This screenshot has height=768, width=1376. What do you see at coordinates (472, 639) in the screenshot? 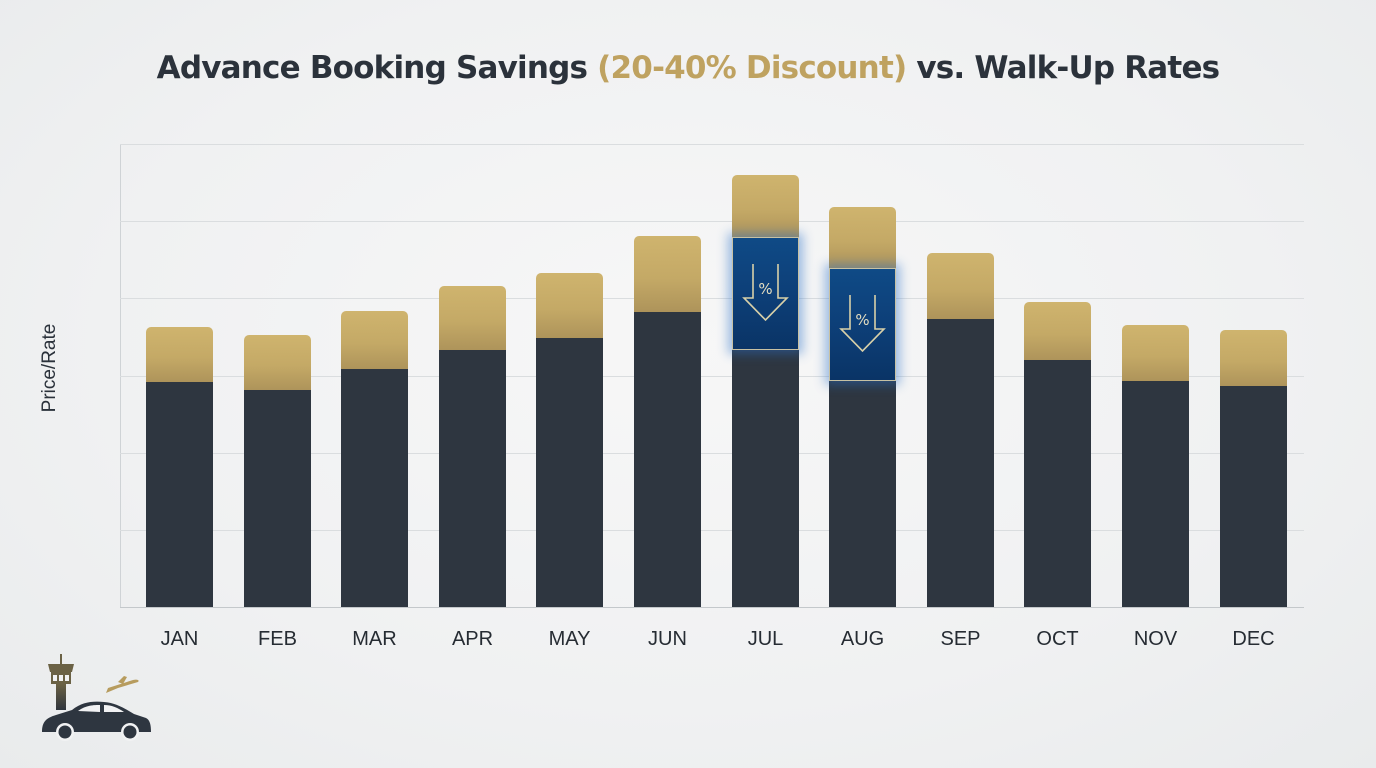
I see `x-label-apr: APR` at bounding box center [472, 639].